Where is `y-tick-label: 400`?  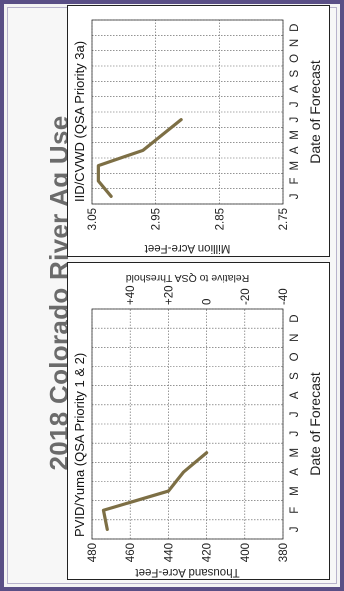
y-tick-label: 400 is located at coordinates (246, 552).